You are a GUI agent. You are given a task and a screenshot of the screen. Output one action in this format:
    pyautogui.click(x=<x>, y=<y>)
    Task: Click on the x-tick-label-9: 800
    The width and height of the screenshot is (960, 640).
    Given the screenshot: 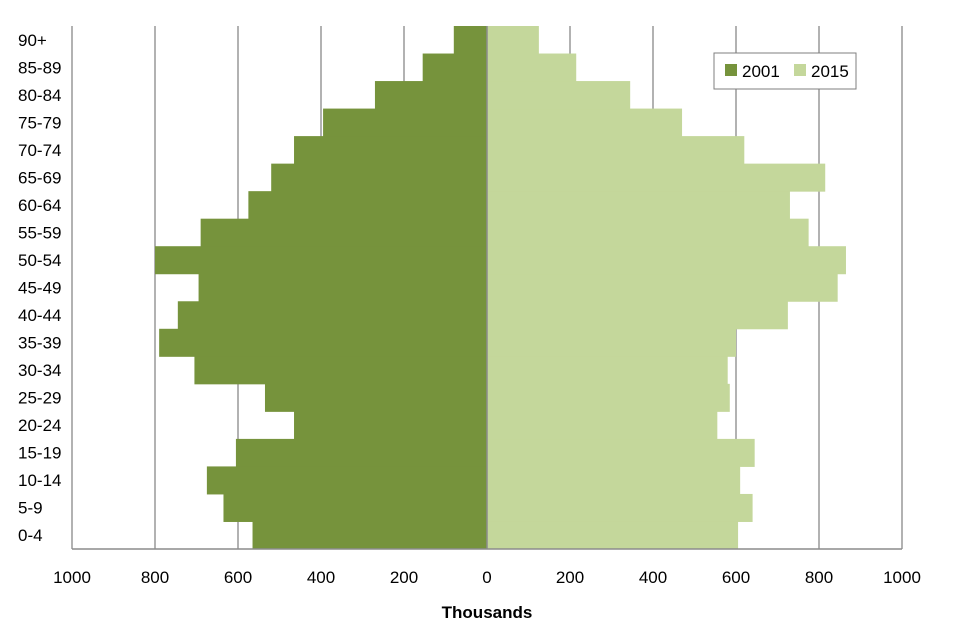 What is the action you would take?
    pyautogui.click(x=819, y=577)
    